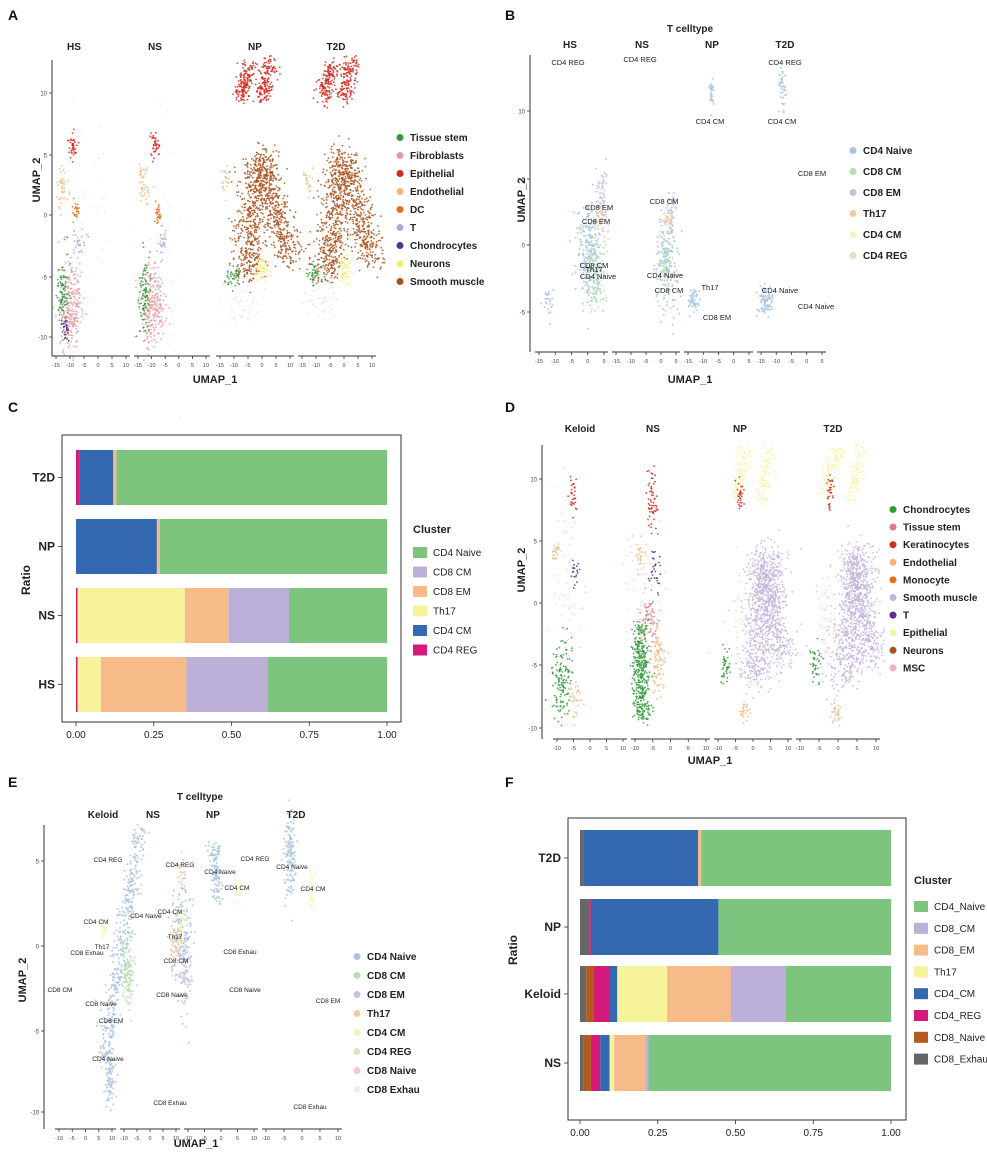 The image size is (987, 1153). I want to click on point-cluster, so click(81, 208).